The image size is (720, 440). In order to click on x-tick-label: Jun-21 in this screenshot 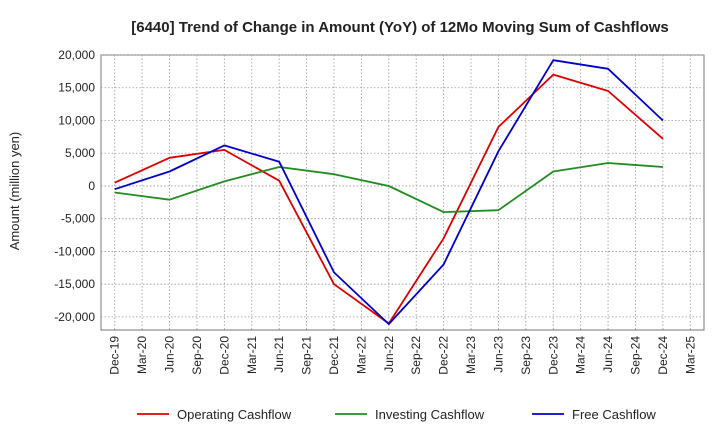, I will do `click(279, 354)`.